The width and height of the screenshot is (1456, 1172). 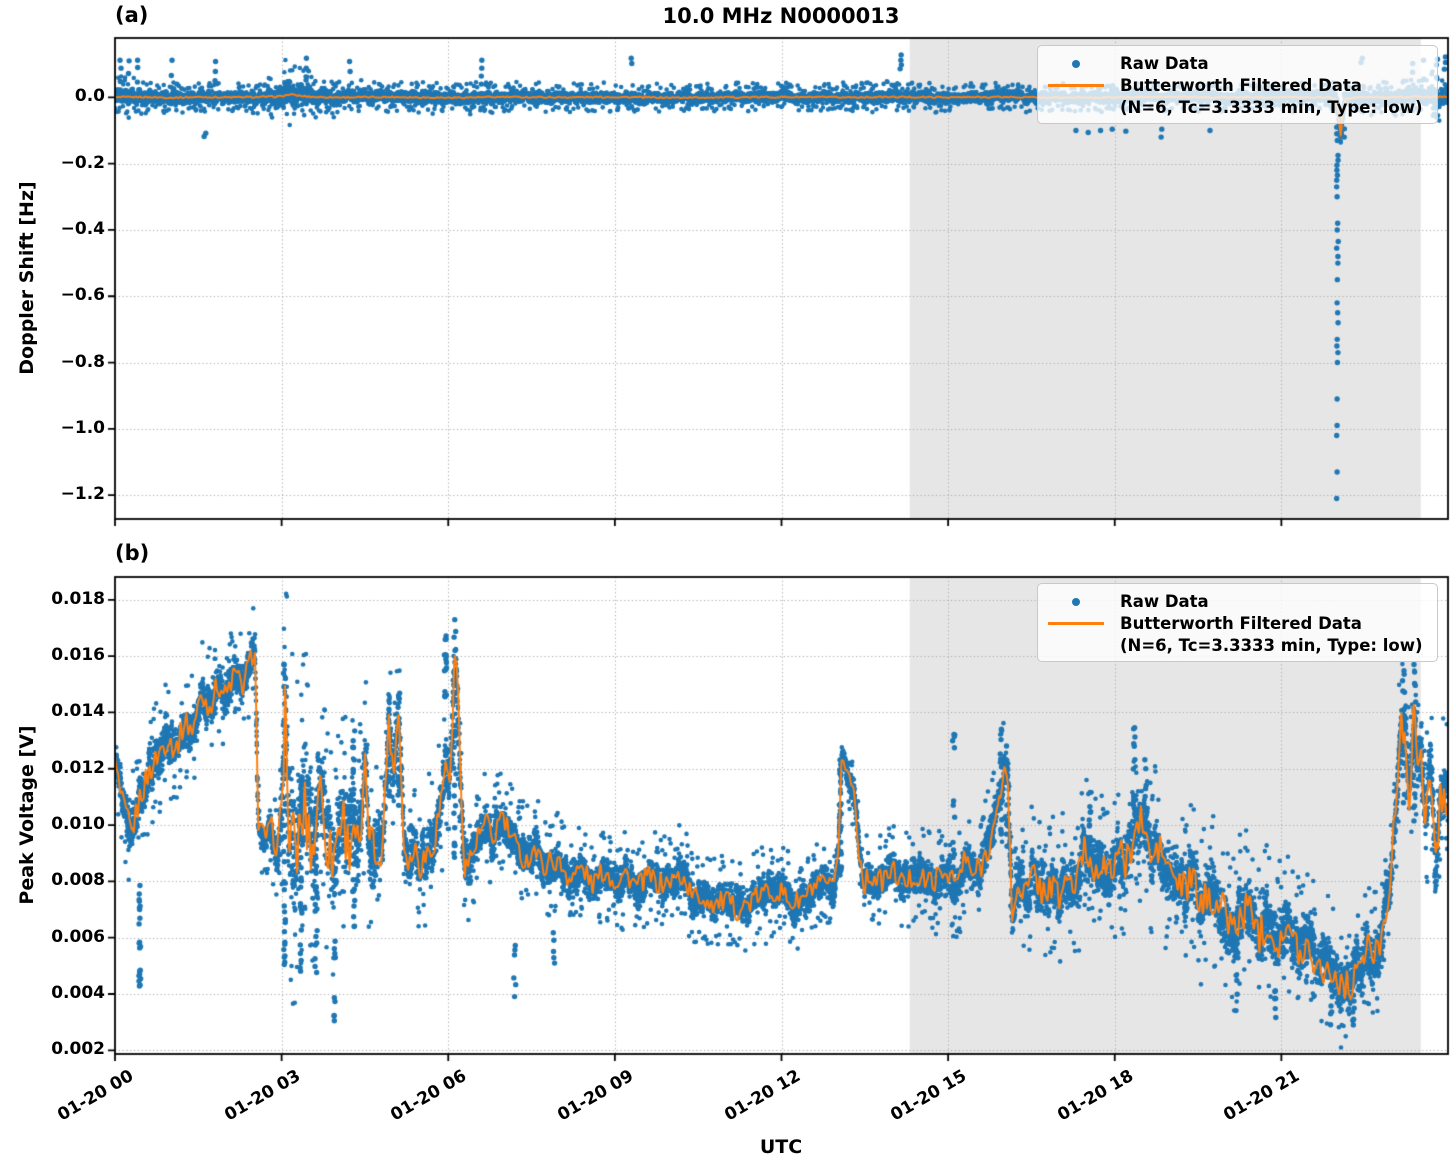 What do you see at coordinates (27, 278) in the screenshot?
I see `y-axis-label-doppler: Doppler Shift [Hz]` at bounding box center [27, 278].